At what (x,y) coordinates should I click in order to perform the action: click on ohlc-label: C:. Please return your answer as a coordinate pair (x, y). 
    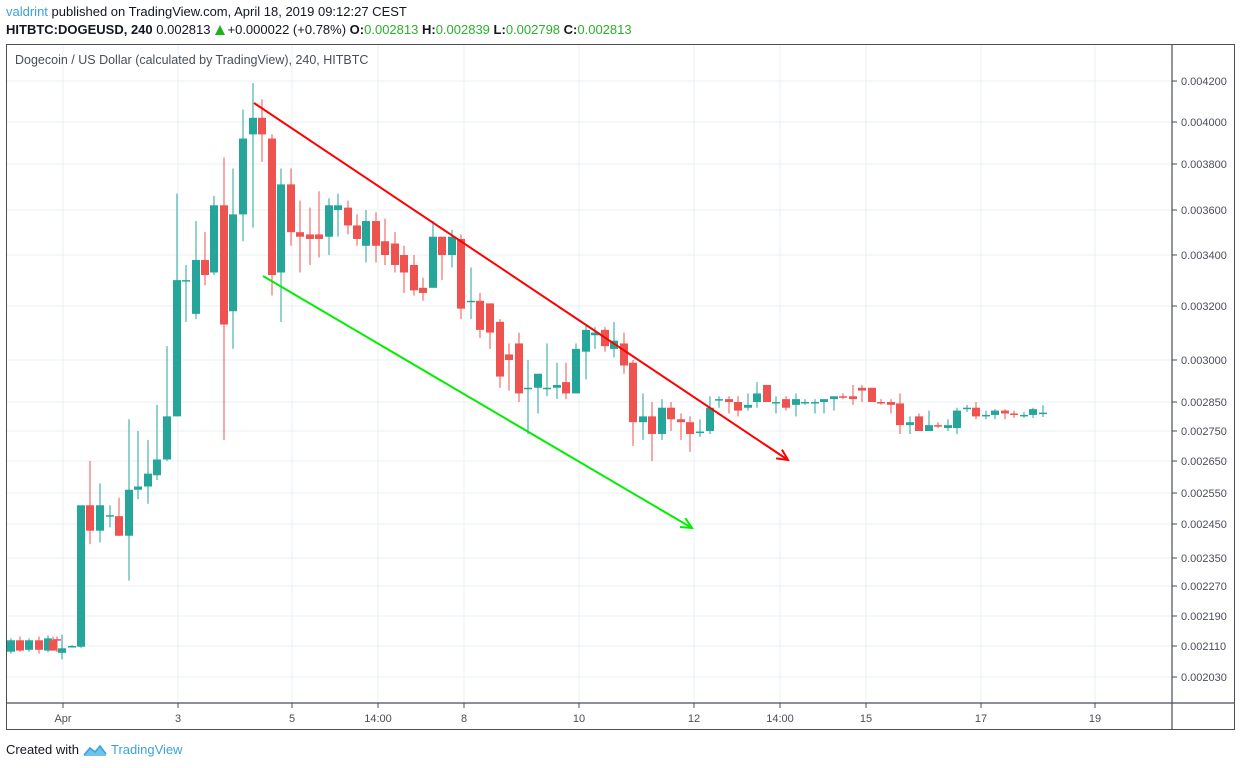
    Looking at the image, I should click on (570, 29).